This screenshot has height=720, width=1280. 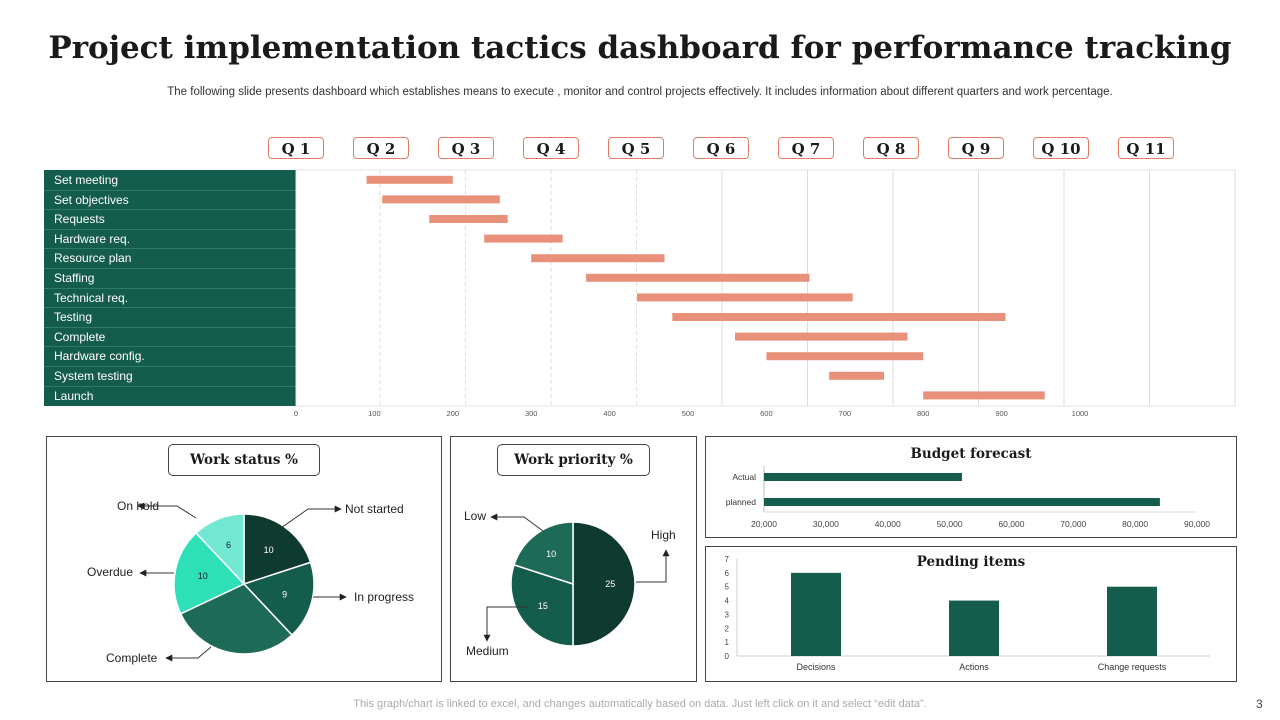 I want to click on task-label: System testing, so click(x=93, y=376).